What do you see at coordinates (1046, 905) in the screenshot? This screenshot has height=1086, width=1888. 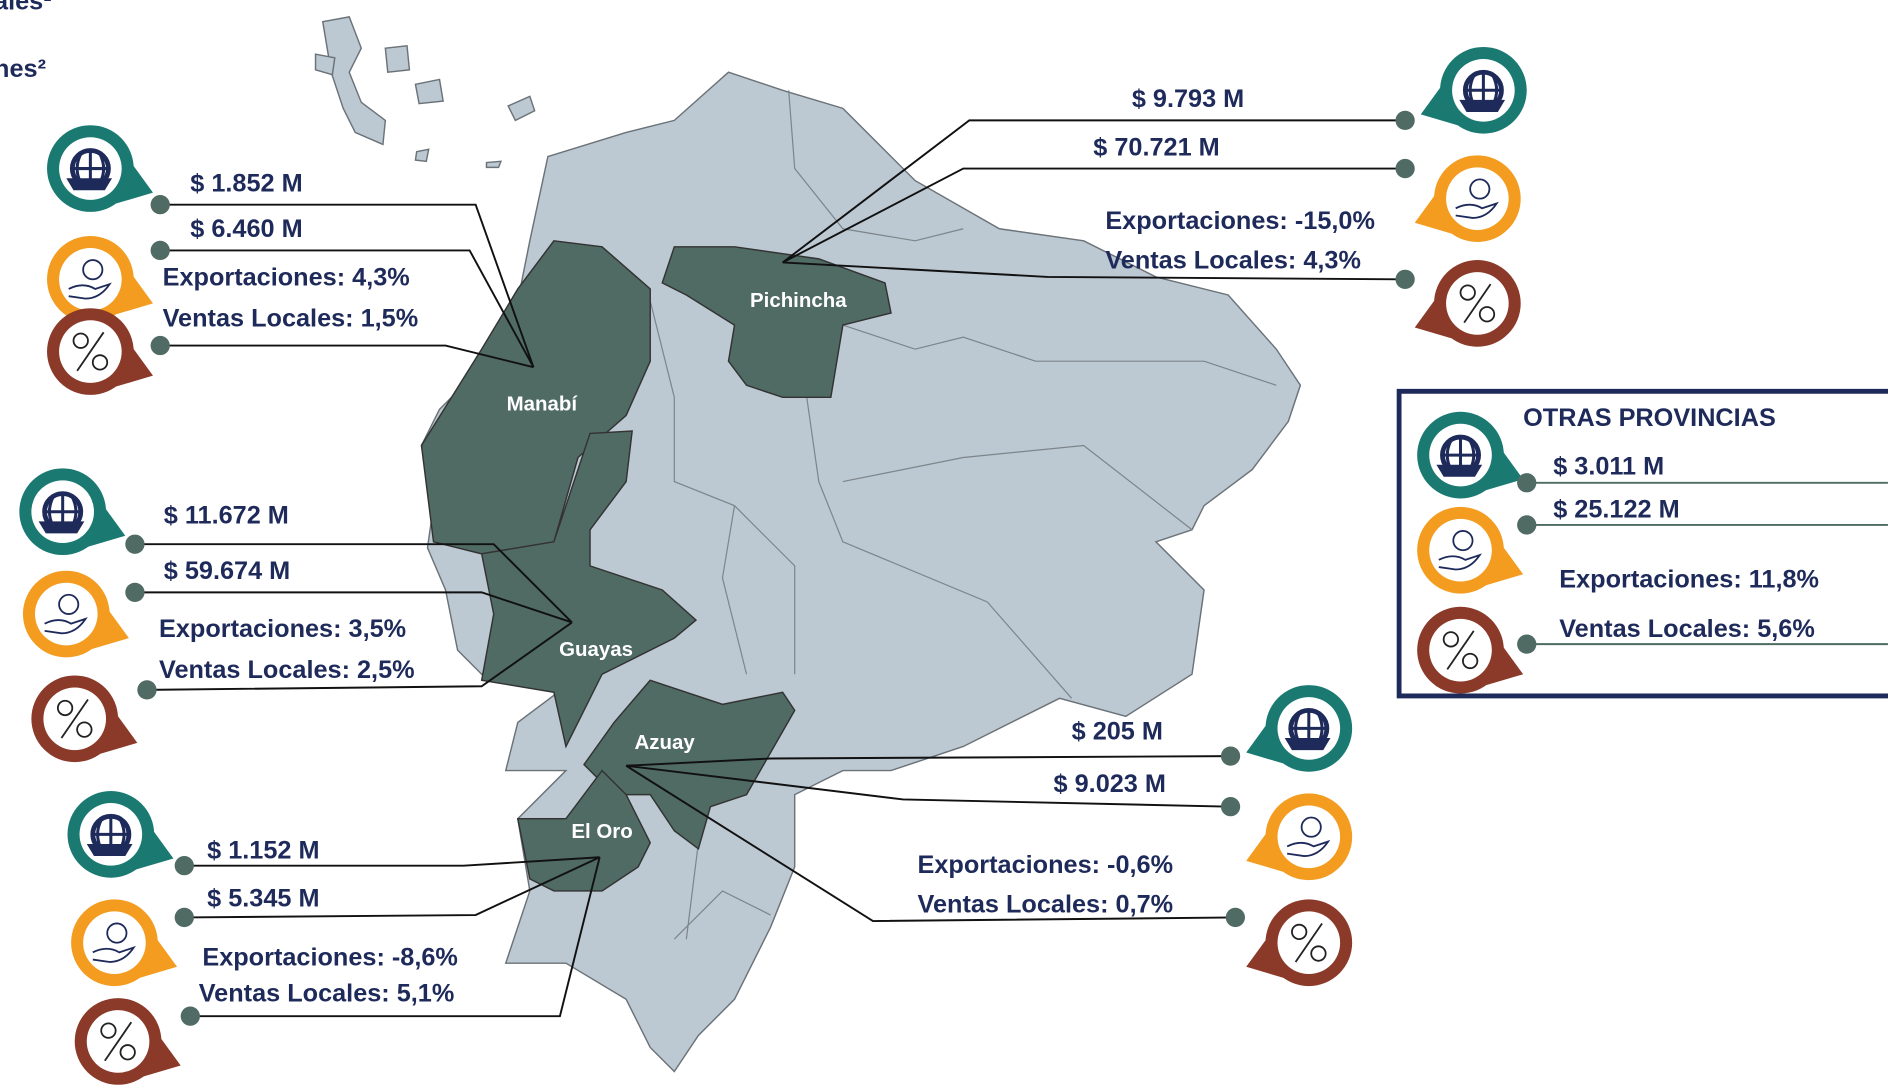 I see `local-sales-growth: Ventas Locales: 0,7%` at bounding box center [1046, 905].